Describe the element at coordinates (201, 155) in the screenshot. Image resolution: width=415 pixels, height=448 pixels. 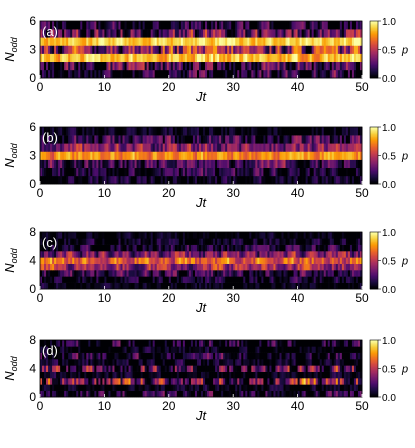
I see `plot-frame` at that location.